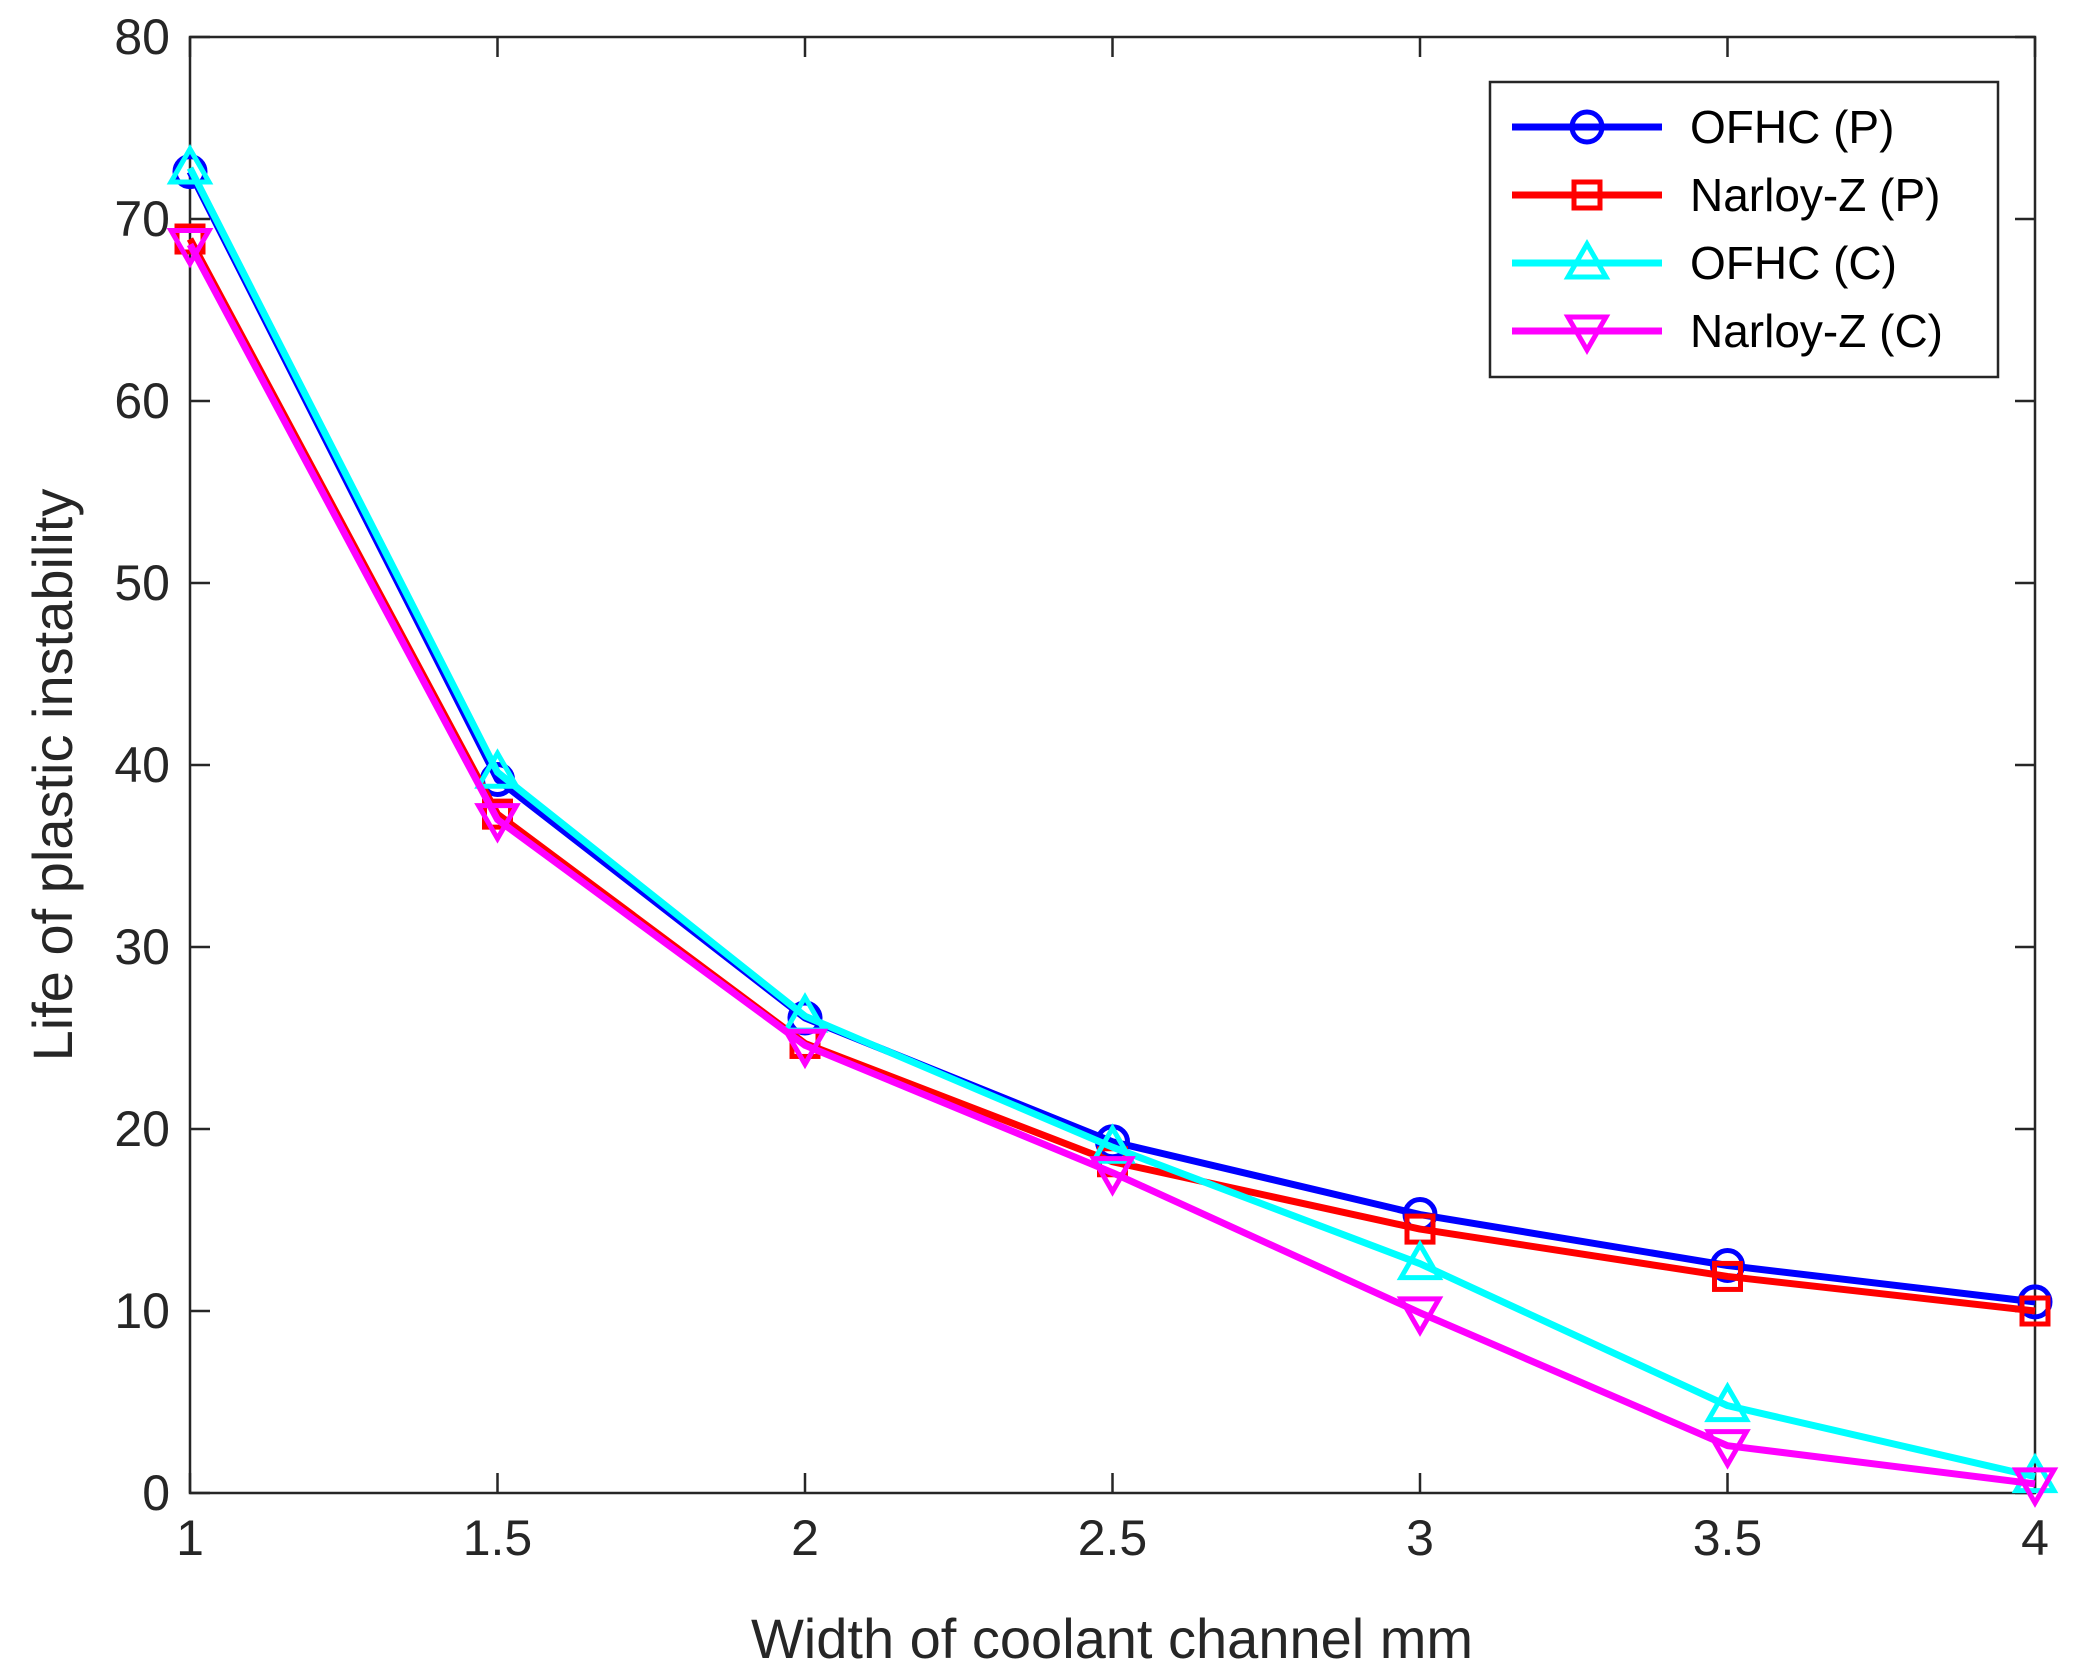 The width and height of the screenshot is (2073, 1670). I want to click on x-tick-label: 2, so click(805, 1538).